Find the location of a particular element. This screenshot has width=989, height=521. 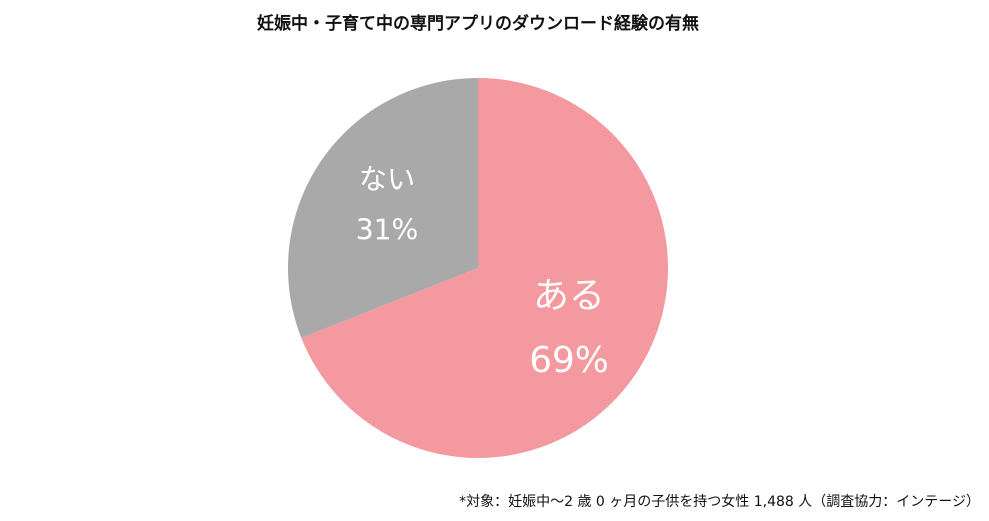

pie-slice is located at coordinates (382, 208).